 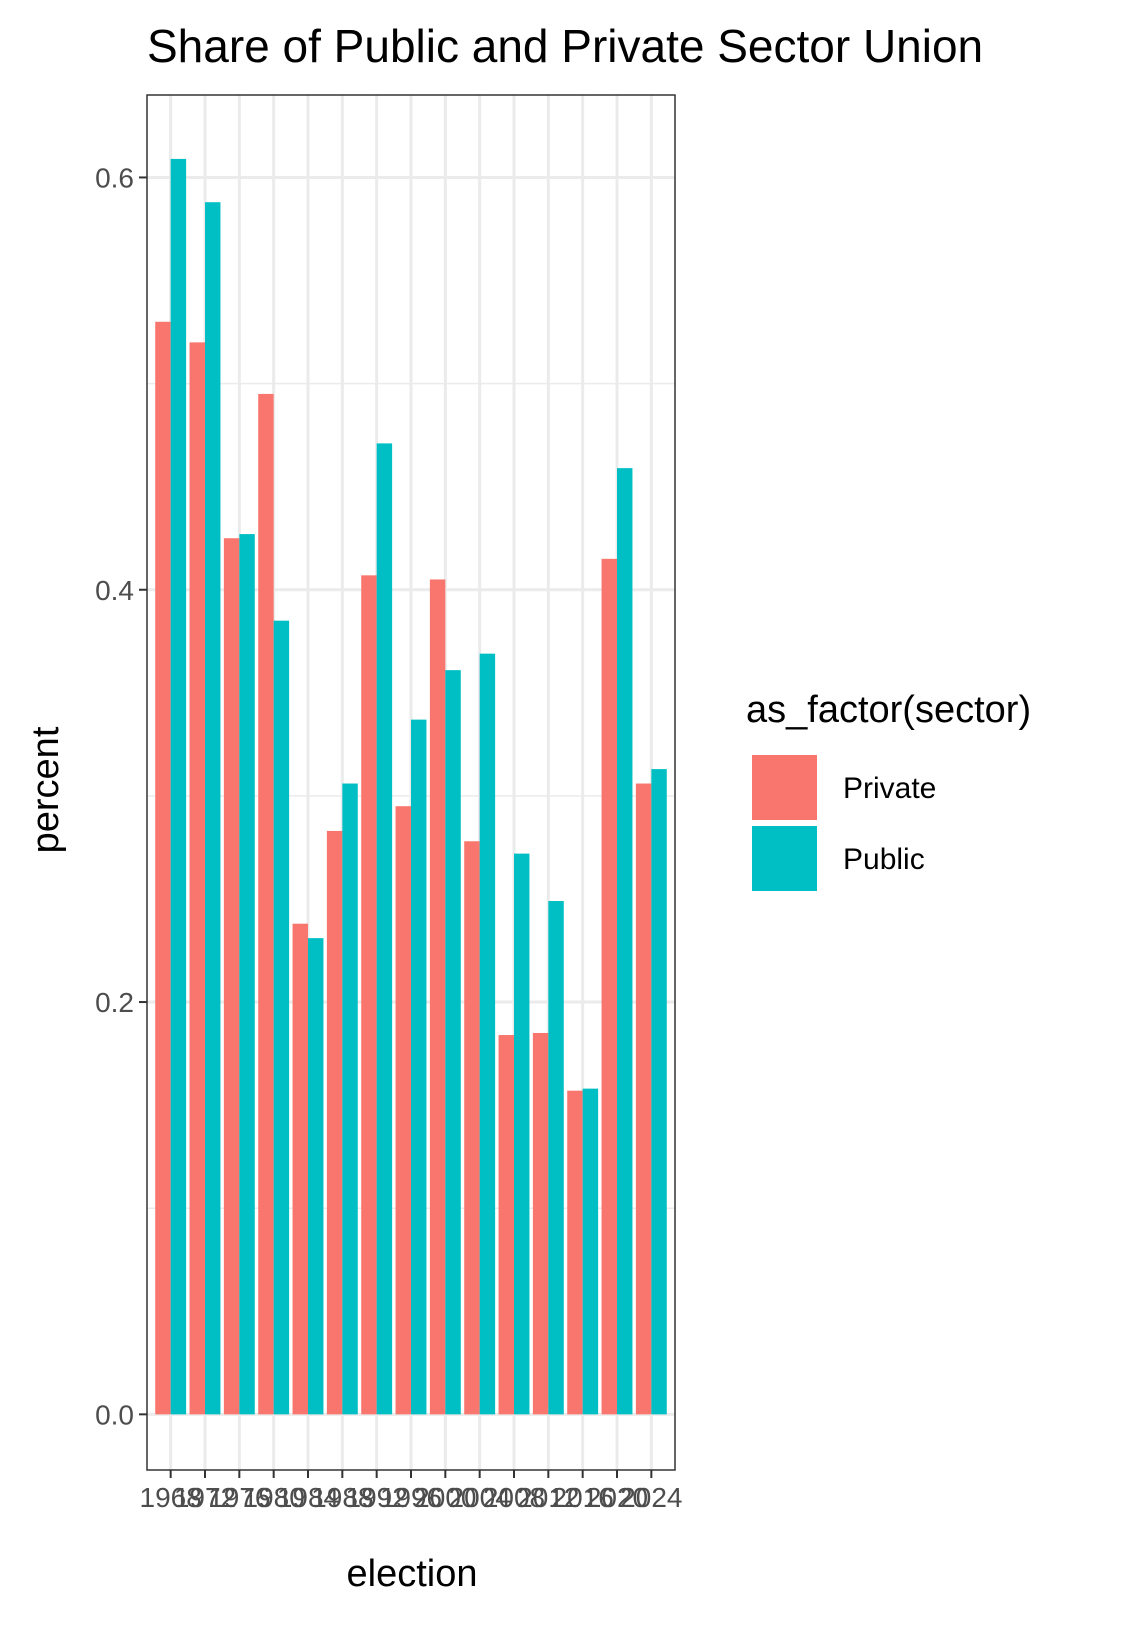 I want to click on y-axis-title: percent, so click(x=46, y=789).